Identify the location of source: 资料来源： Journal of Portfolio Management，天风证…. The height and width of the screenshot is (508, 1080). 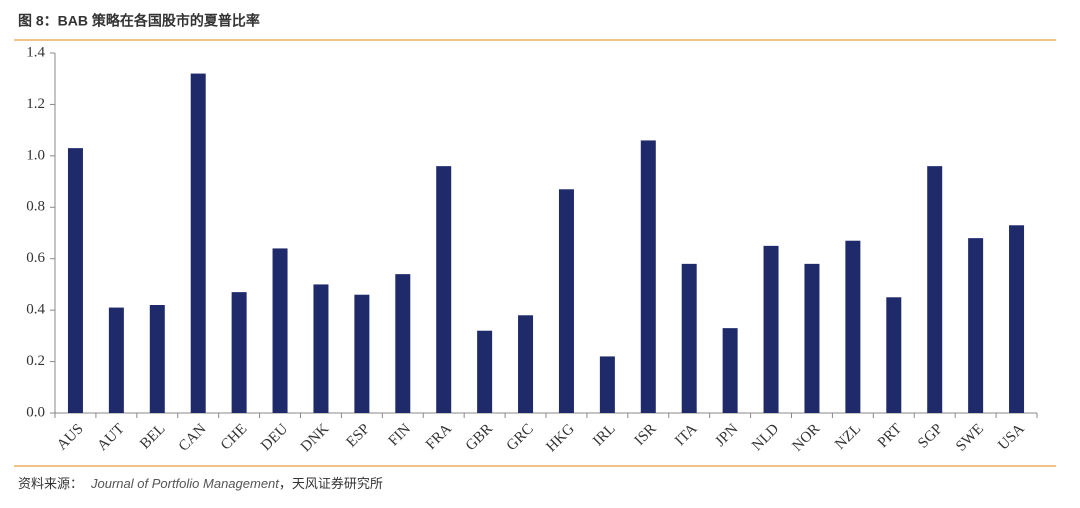
(200, 483).